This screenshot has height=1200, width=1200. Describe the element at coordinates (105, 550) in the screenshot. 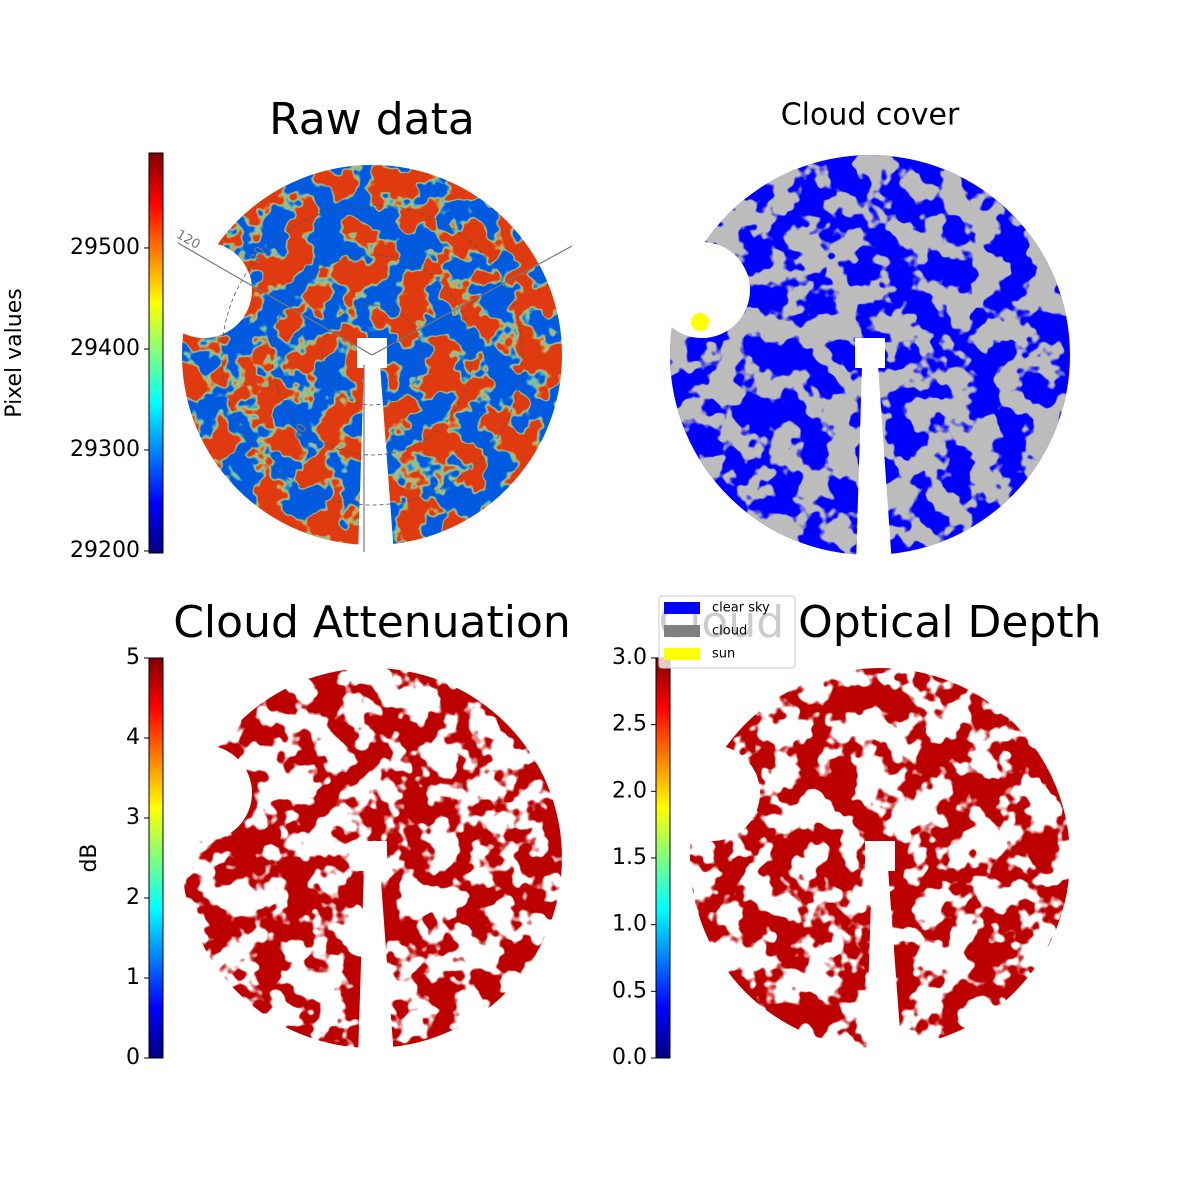

I see `colorbar-tick-label: 29200` at that location.